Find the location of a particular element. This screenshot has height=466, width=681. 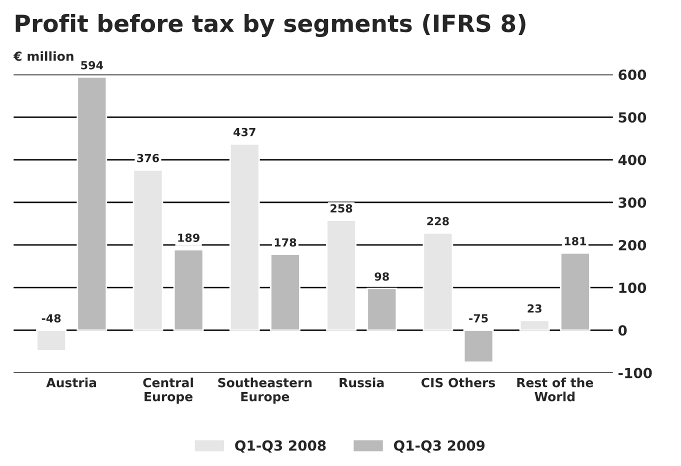

y-tick-label: 500 is located at coordinates (632, 117).